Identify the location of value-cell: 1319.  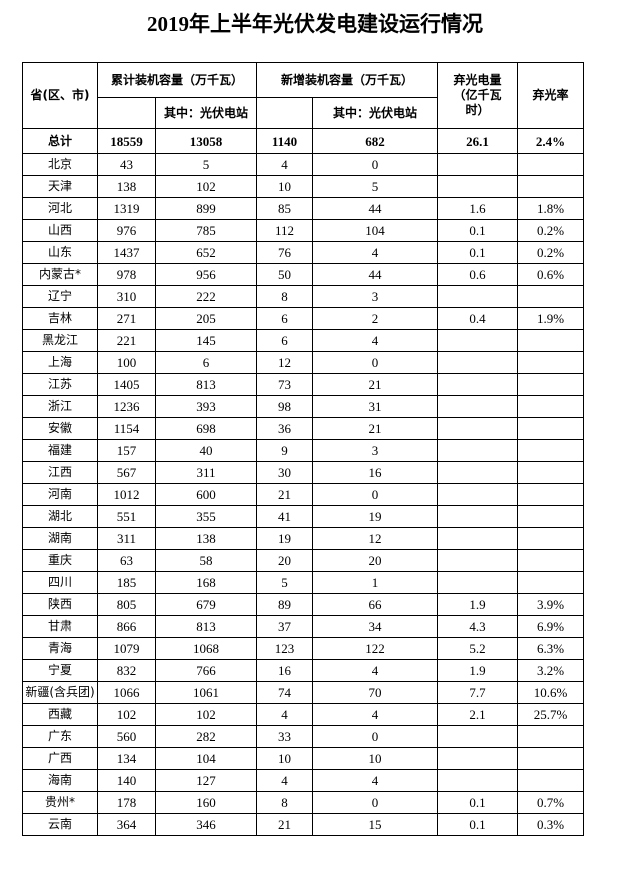
(126, 208).